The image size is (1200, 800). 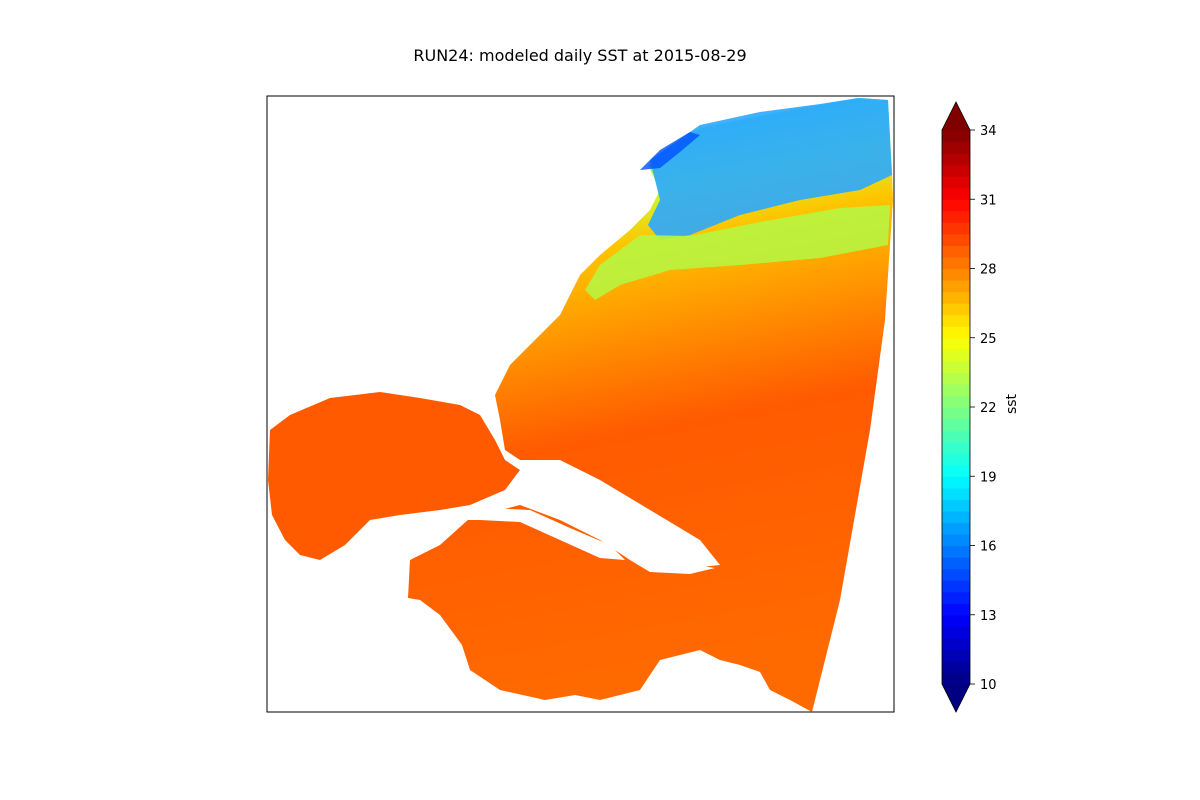 I want to click on colorbar-extend-max, so click(x=956, y=116).